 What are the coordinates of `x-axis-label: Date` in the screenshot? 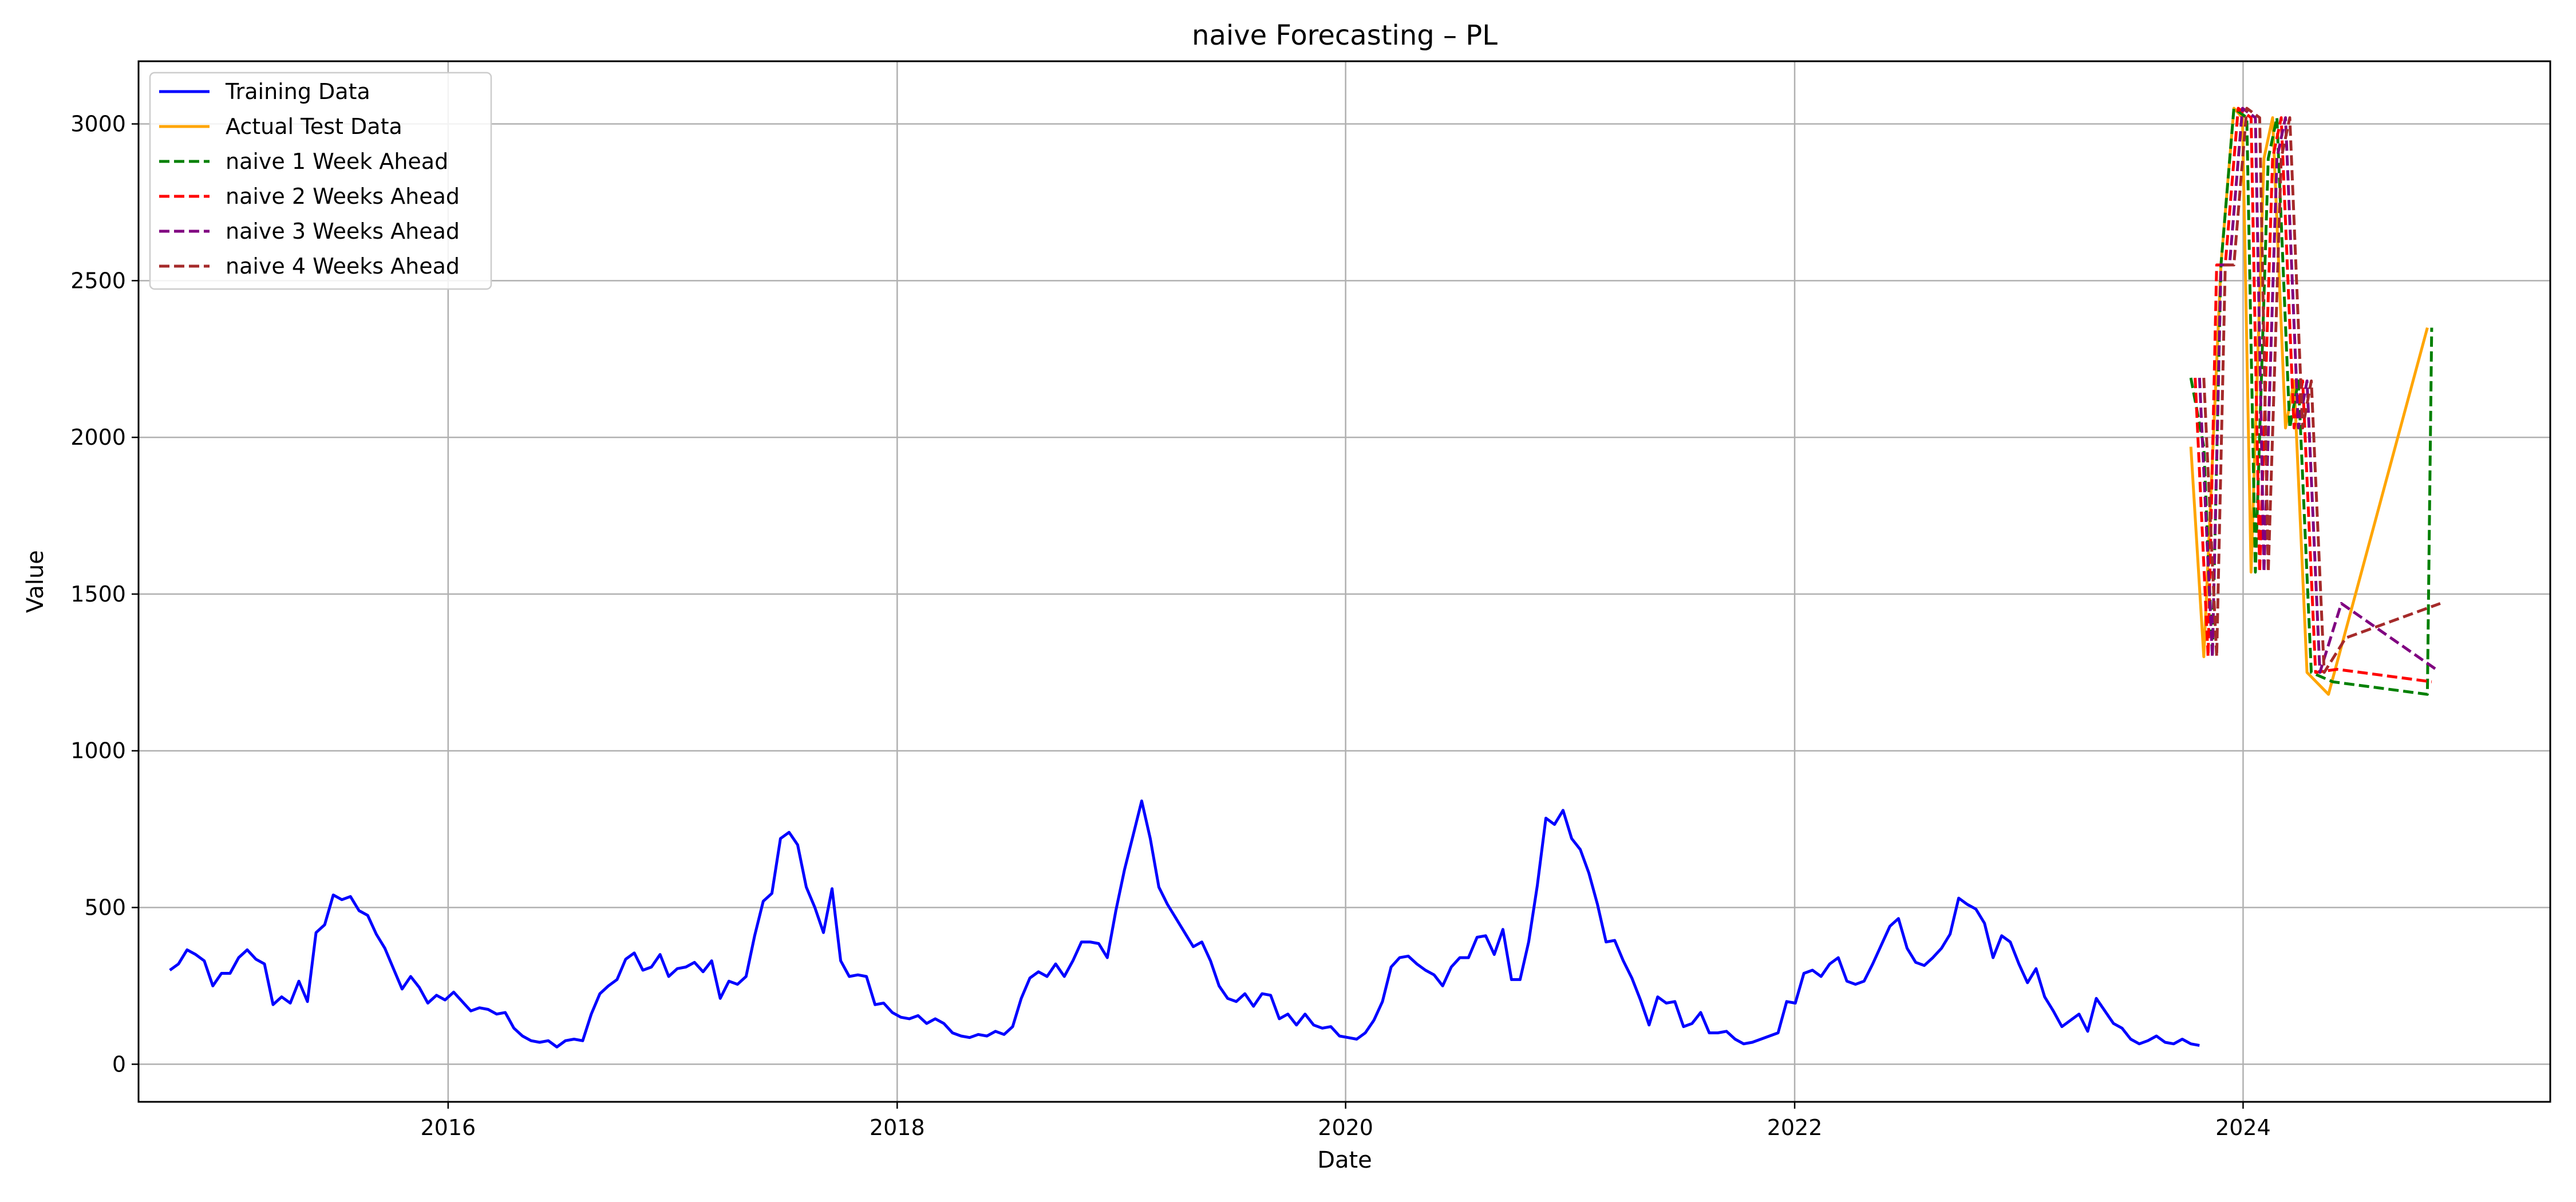 It's located at (1344, 1160).